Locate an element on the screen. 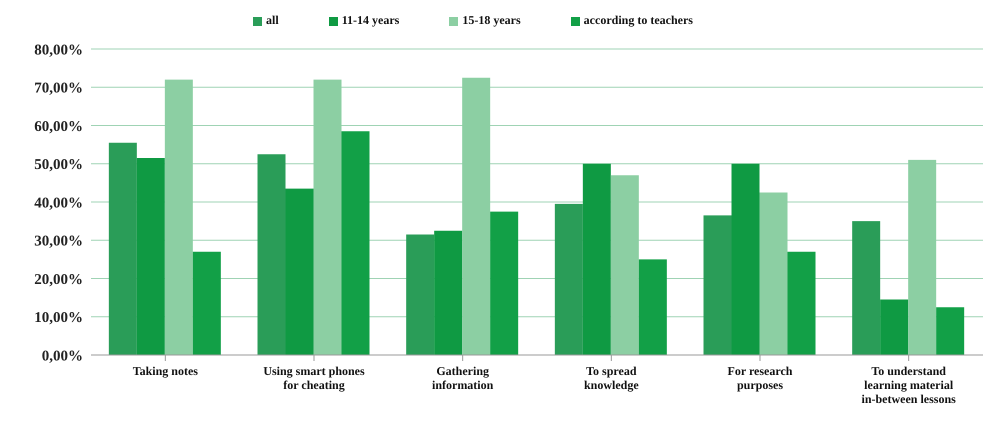  y-tick-label: 50,00% is located at coordinates (58, 165).